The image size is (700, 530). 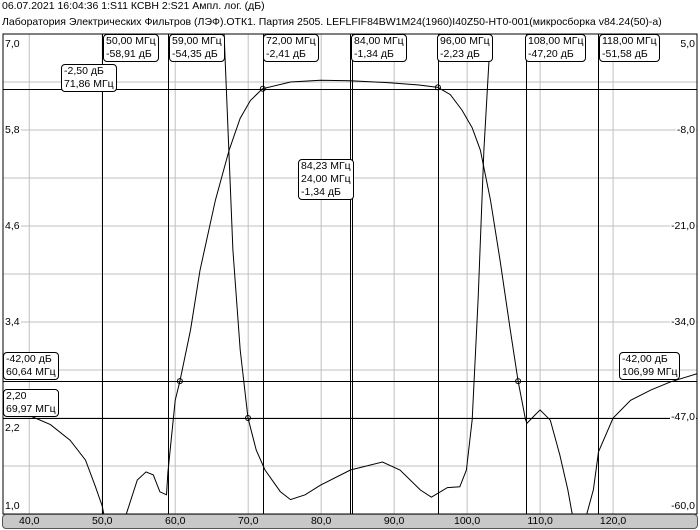 I want to click on marker-box-50: 50,00 МГц -58,91 дБ, so click(x=131, y=48).